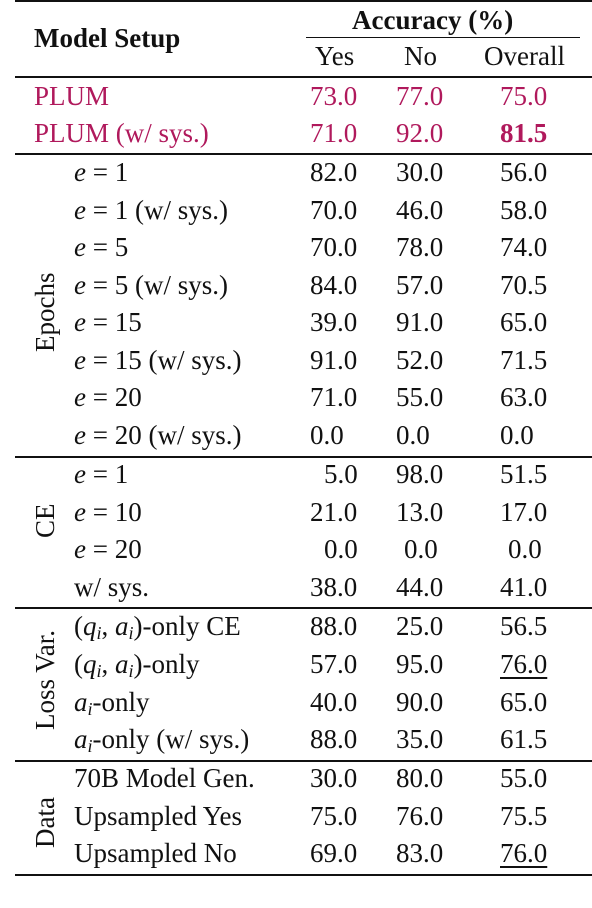  Describe the element at coordinates (296, 435) in the screenshot. I see `table-row: e = 20 (w/ sys.) 0.0 0.0 0.0` at that location.